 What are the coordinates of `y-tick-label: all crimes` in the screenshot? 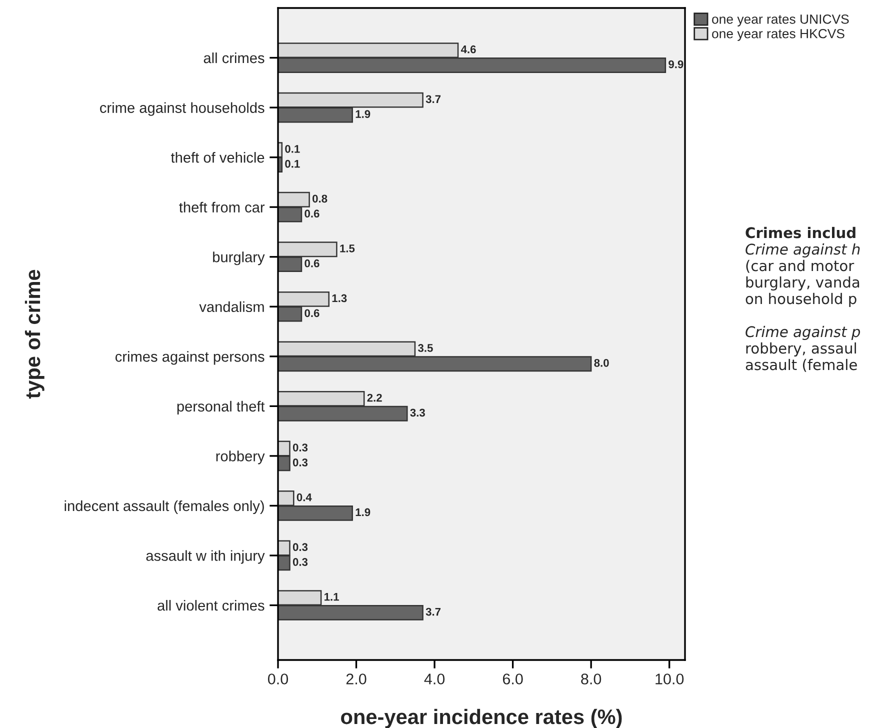 It's located at (234, 58).